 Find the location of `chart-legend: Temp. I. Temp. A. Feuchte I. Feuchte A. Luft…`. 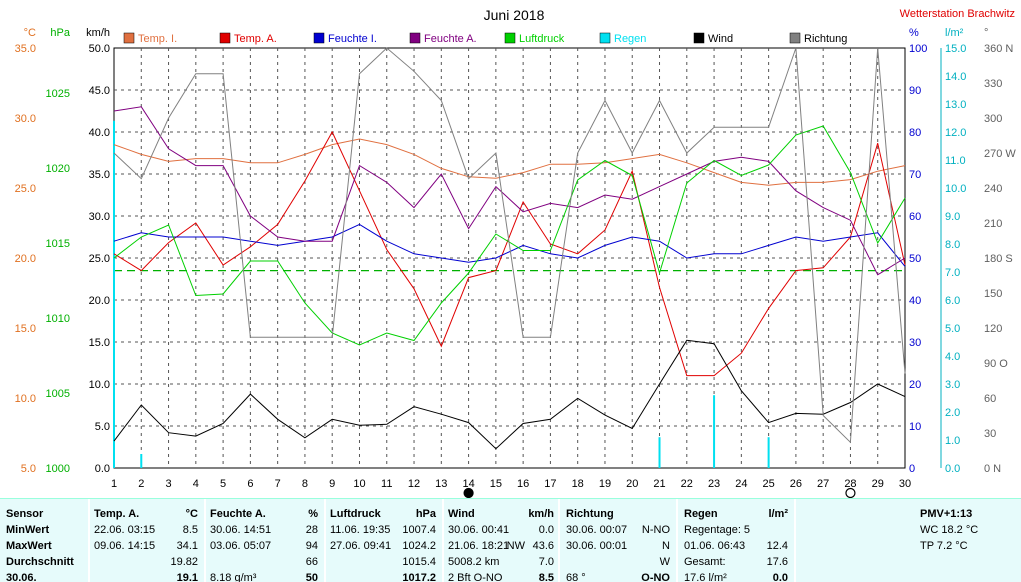

chart-legend: Temp. I. Temp. A. Feuchte I. Feuchte A. Luft… is located at coordinates (485, 38).